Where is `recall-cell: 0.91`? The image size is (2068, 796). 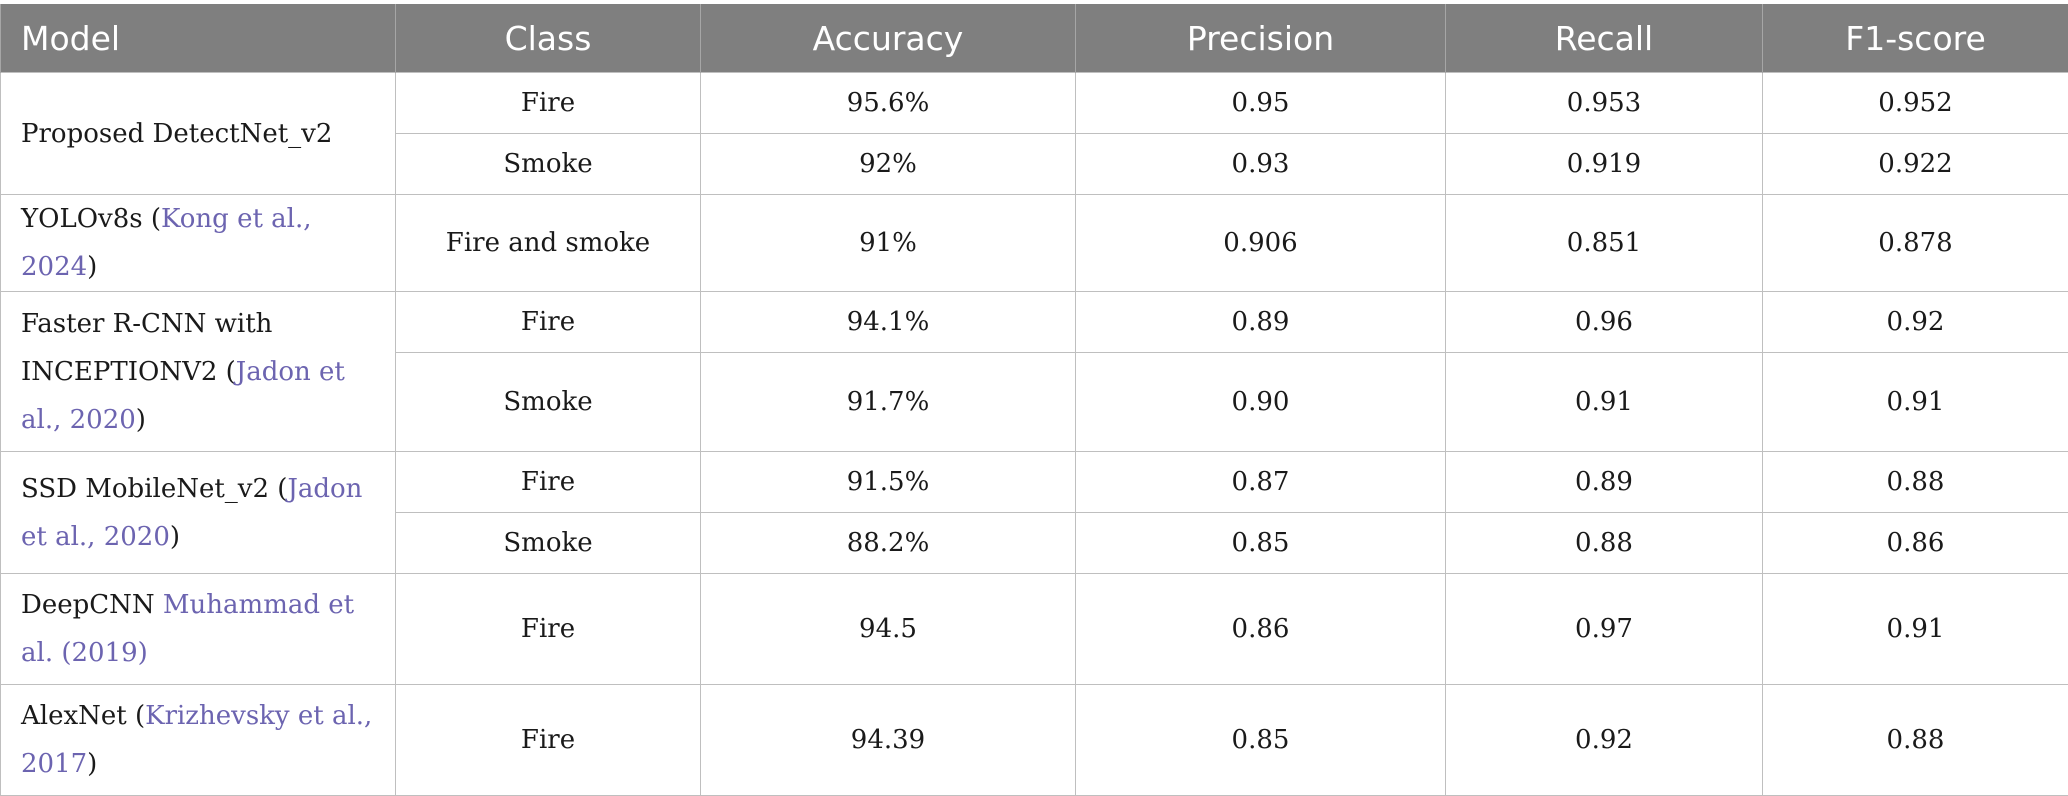 recall-cell: 0.91 is located at coordinates (1604, 402).